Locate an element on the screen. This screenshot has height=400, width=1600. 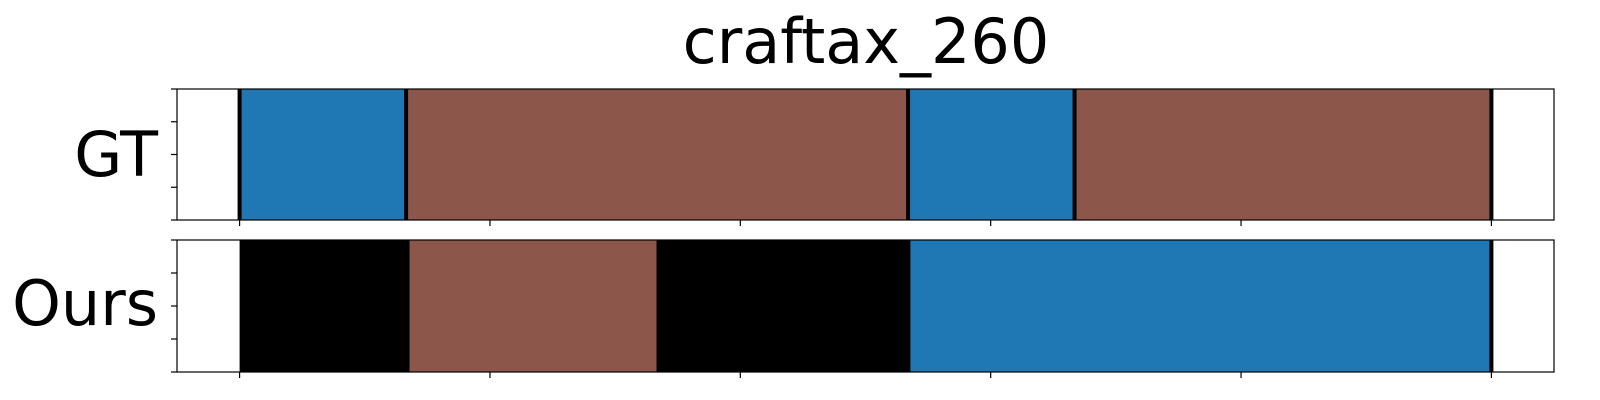
gt-y-ticks is located at coordinates (174, 154).